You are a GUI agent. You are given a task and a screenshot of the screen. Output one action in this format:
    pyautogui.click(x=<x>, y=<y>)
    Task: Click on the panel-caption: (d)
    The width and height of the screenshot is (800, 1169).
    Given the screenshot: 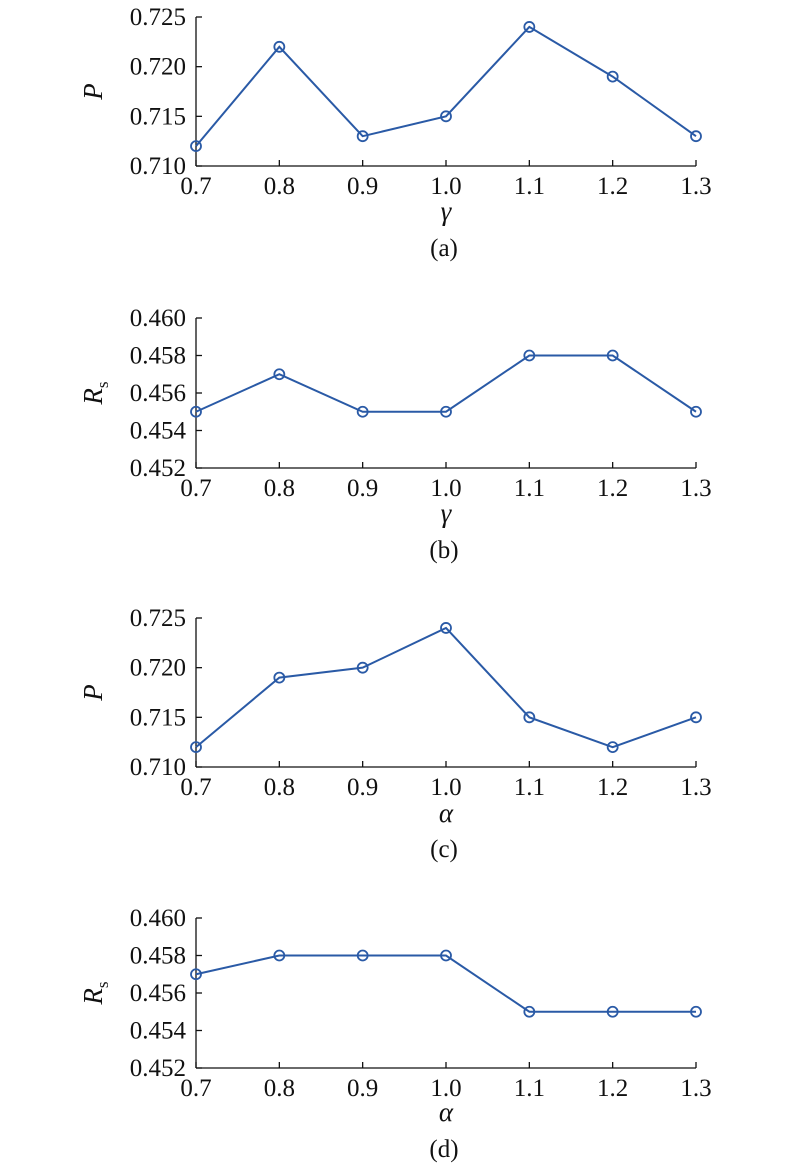 What is the action you would take?
    pyautogui.click(x=443, y=1149)
    